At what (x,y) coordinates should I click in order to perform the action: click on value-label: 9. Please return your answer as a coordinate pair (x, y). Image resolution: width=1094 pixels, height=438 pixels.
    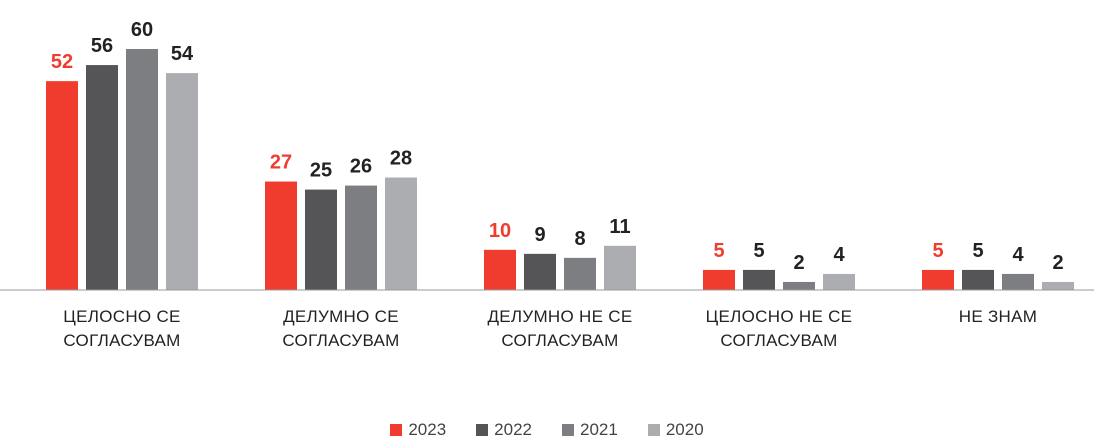
    Looking at the image, I should click on (539, 235).